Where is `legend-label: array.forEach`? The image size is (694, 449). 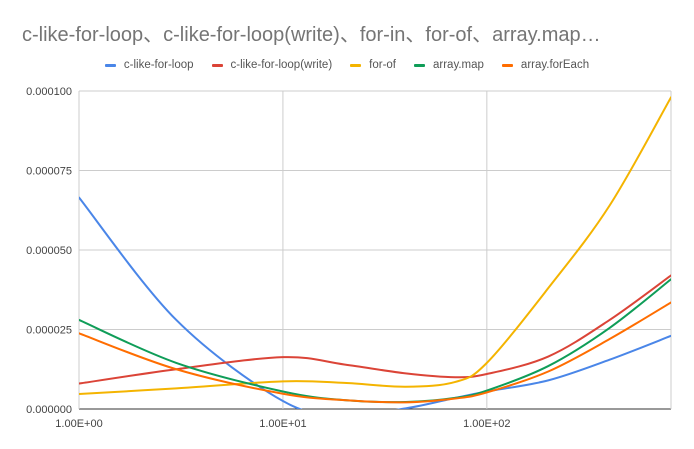
legend-label: array.forEach is located at coordinates (555, 65).